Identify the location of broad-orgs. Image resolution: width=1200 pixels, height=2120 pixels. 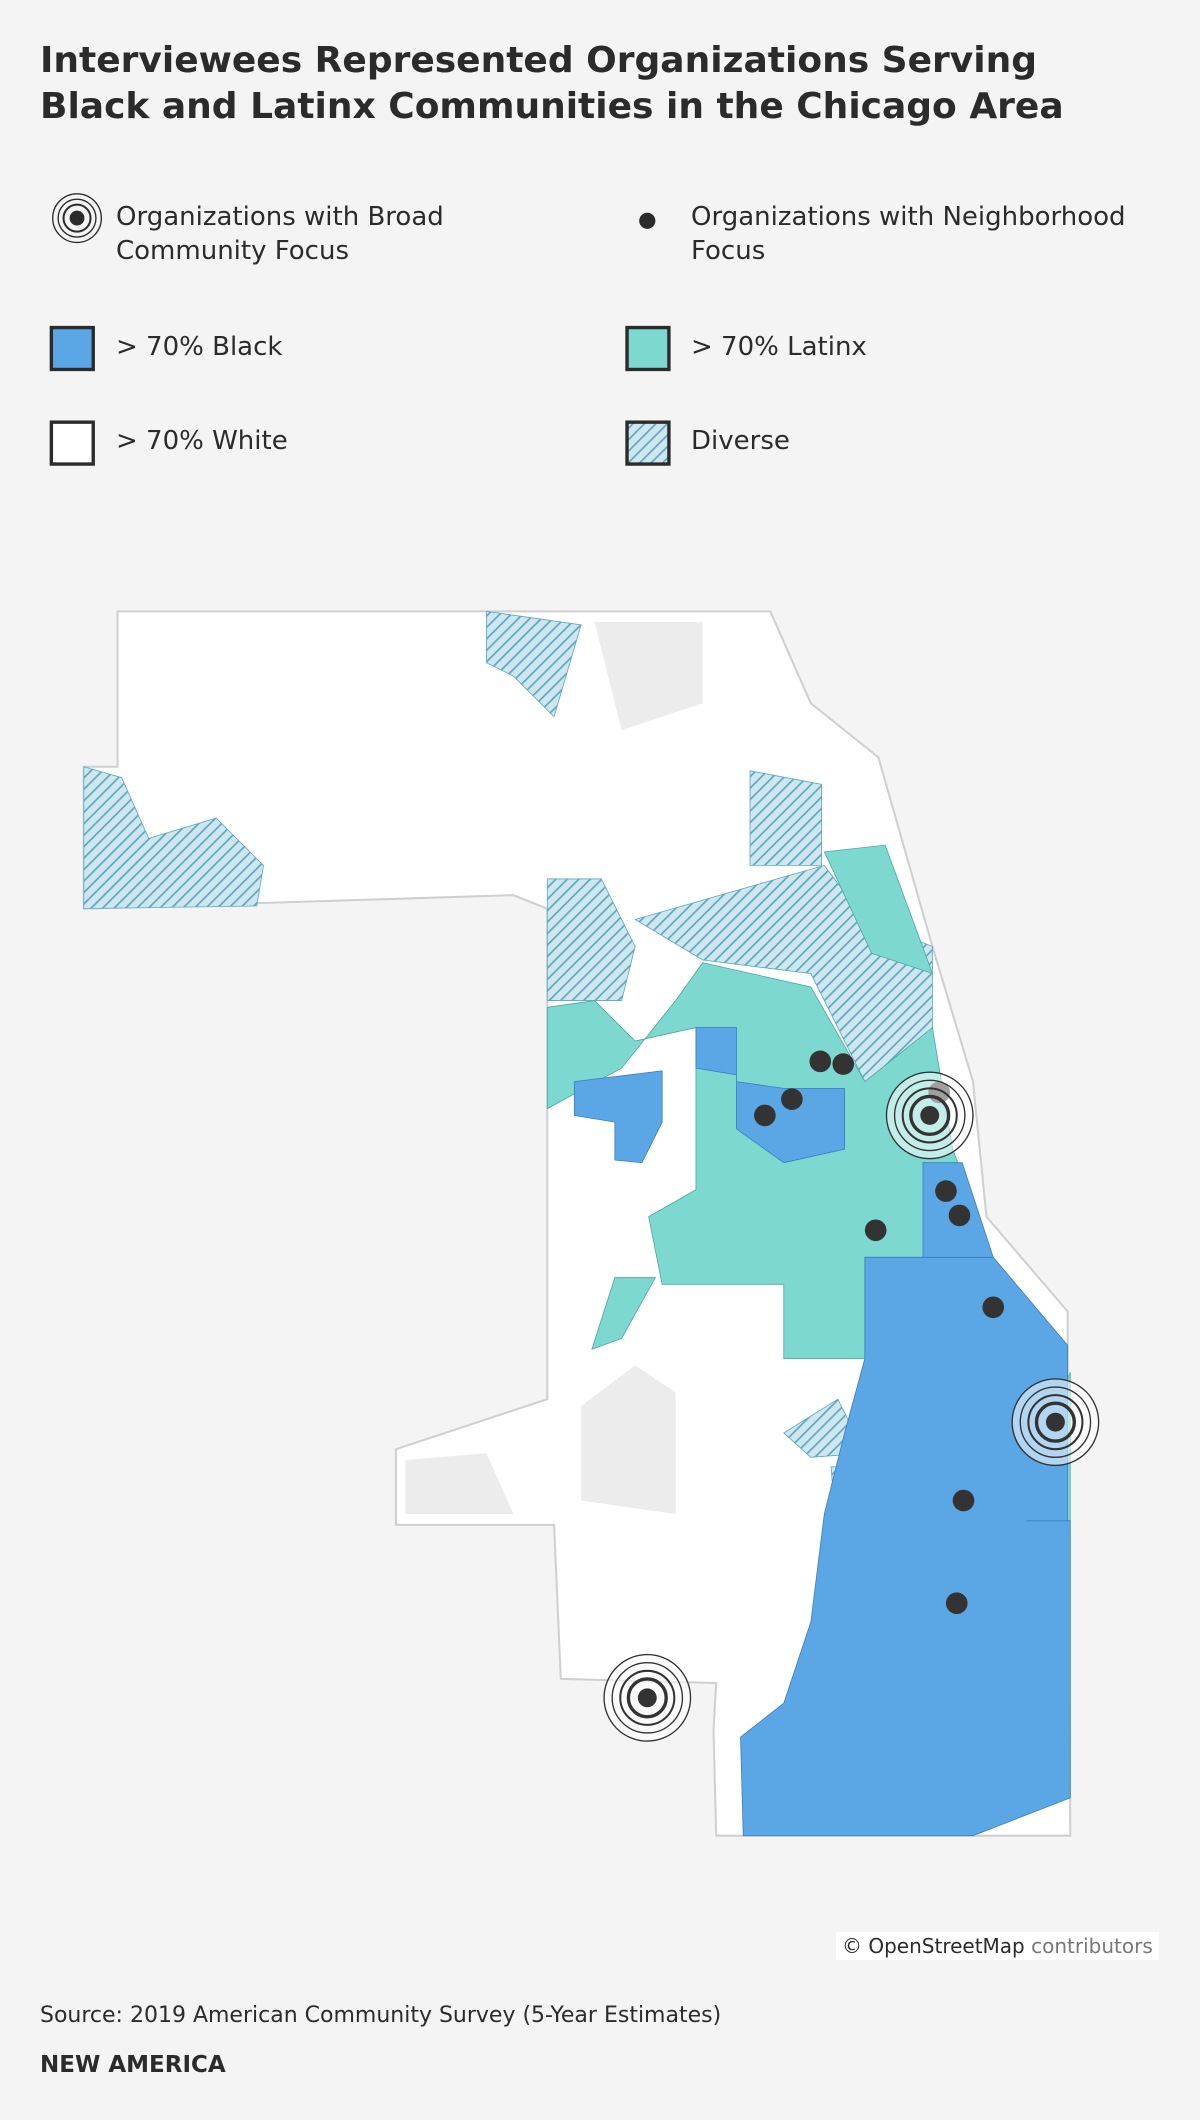
(851, 1406).